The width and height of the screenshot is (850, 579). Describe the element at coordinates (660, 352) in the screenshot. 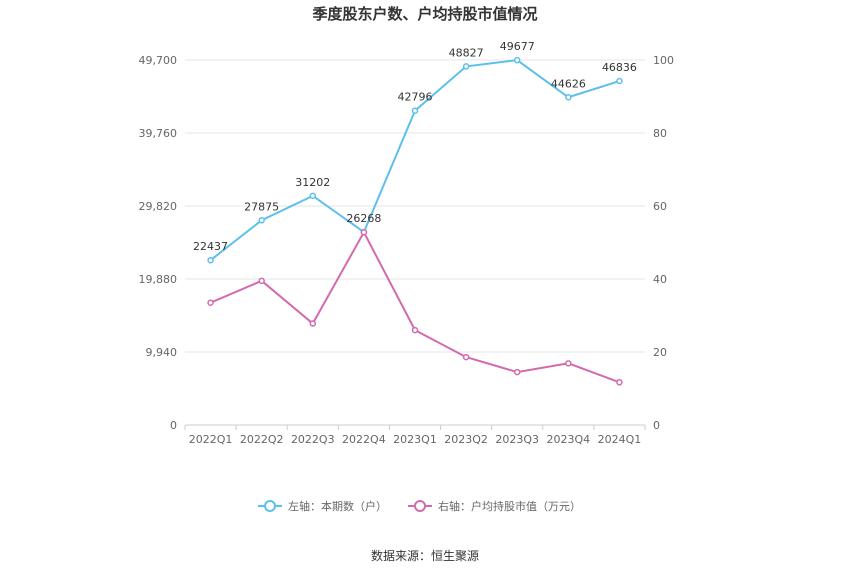

I see `right-tick-label: 20` at that location.